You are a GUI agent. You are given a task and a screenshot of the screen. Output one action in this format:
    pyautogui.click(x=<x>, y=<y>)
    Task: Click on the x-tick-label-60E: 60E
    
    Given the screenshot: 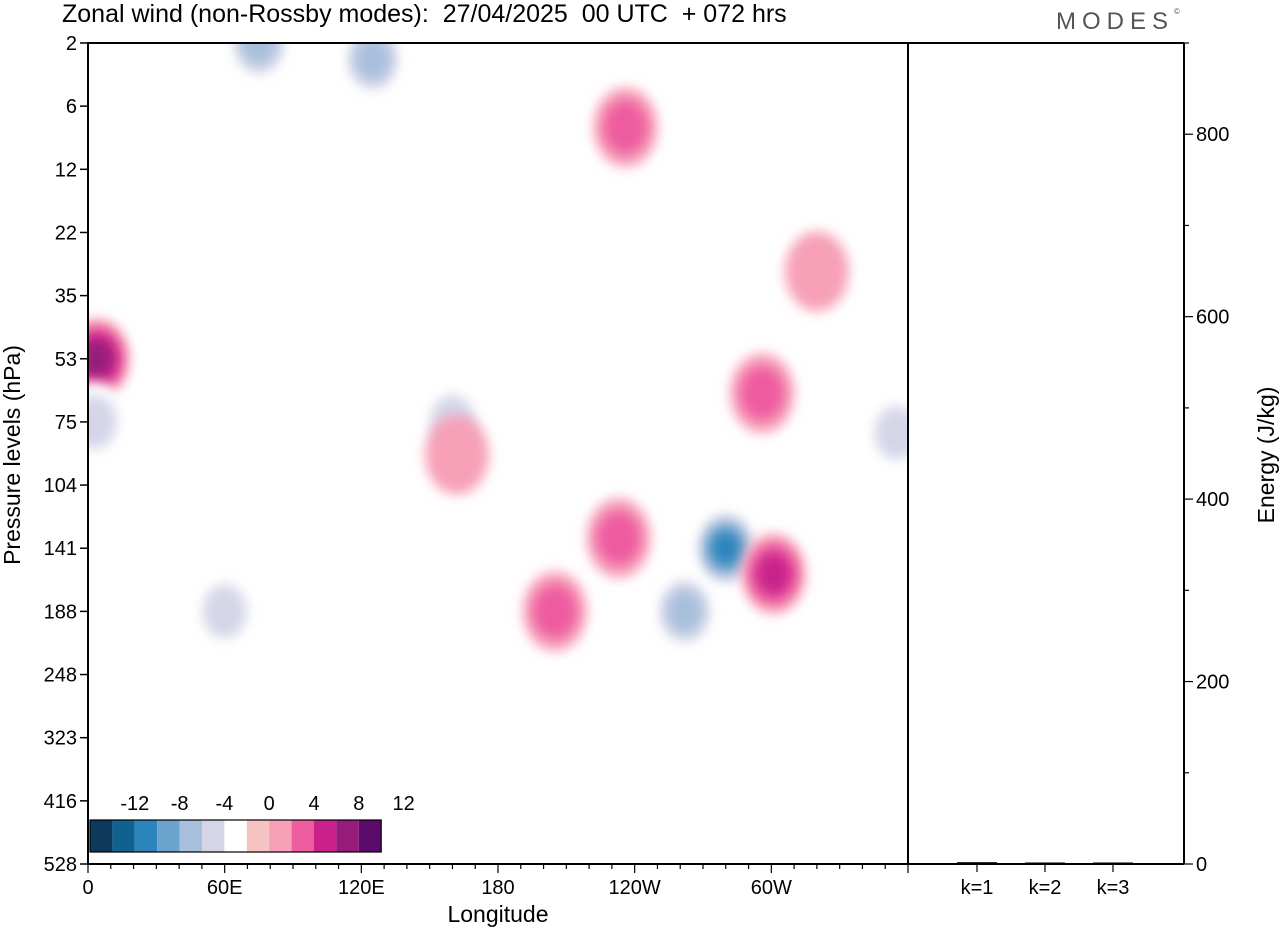 What is the action you would take?
    pyautogui.click(x=225, y=888)
    